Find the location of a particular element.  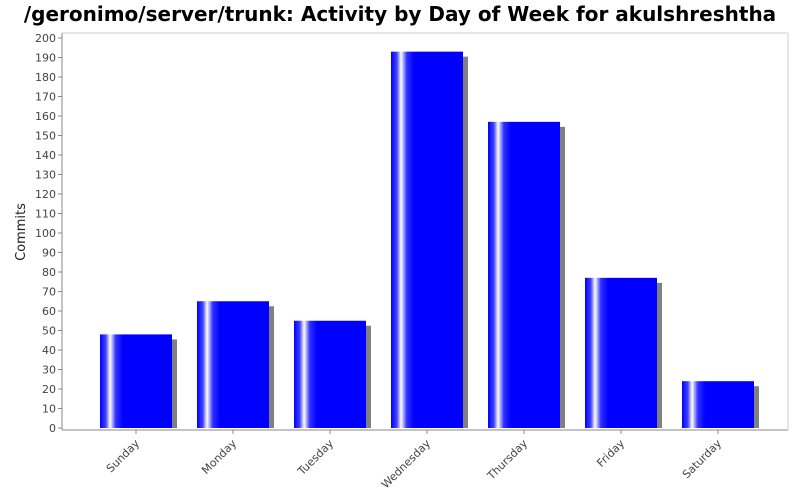

y-tick-label: 190 is located at coordinates (45, 58).